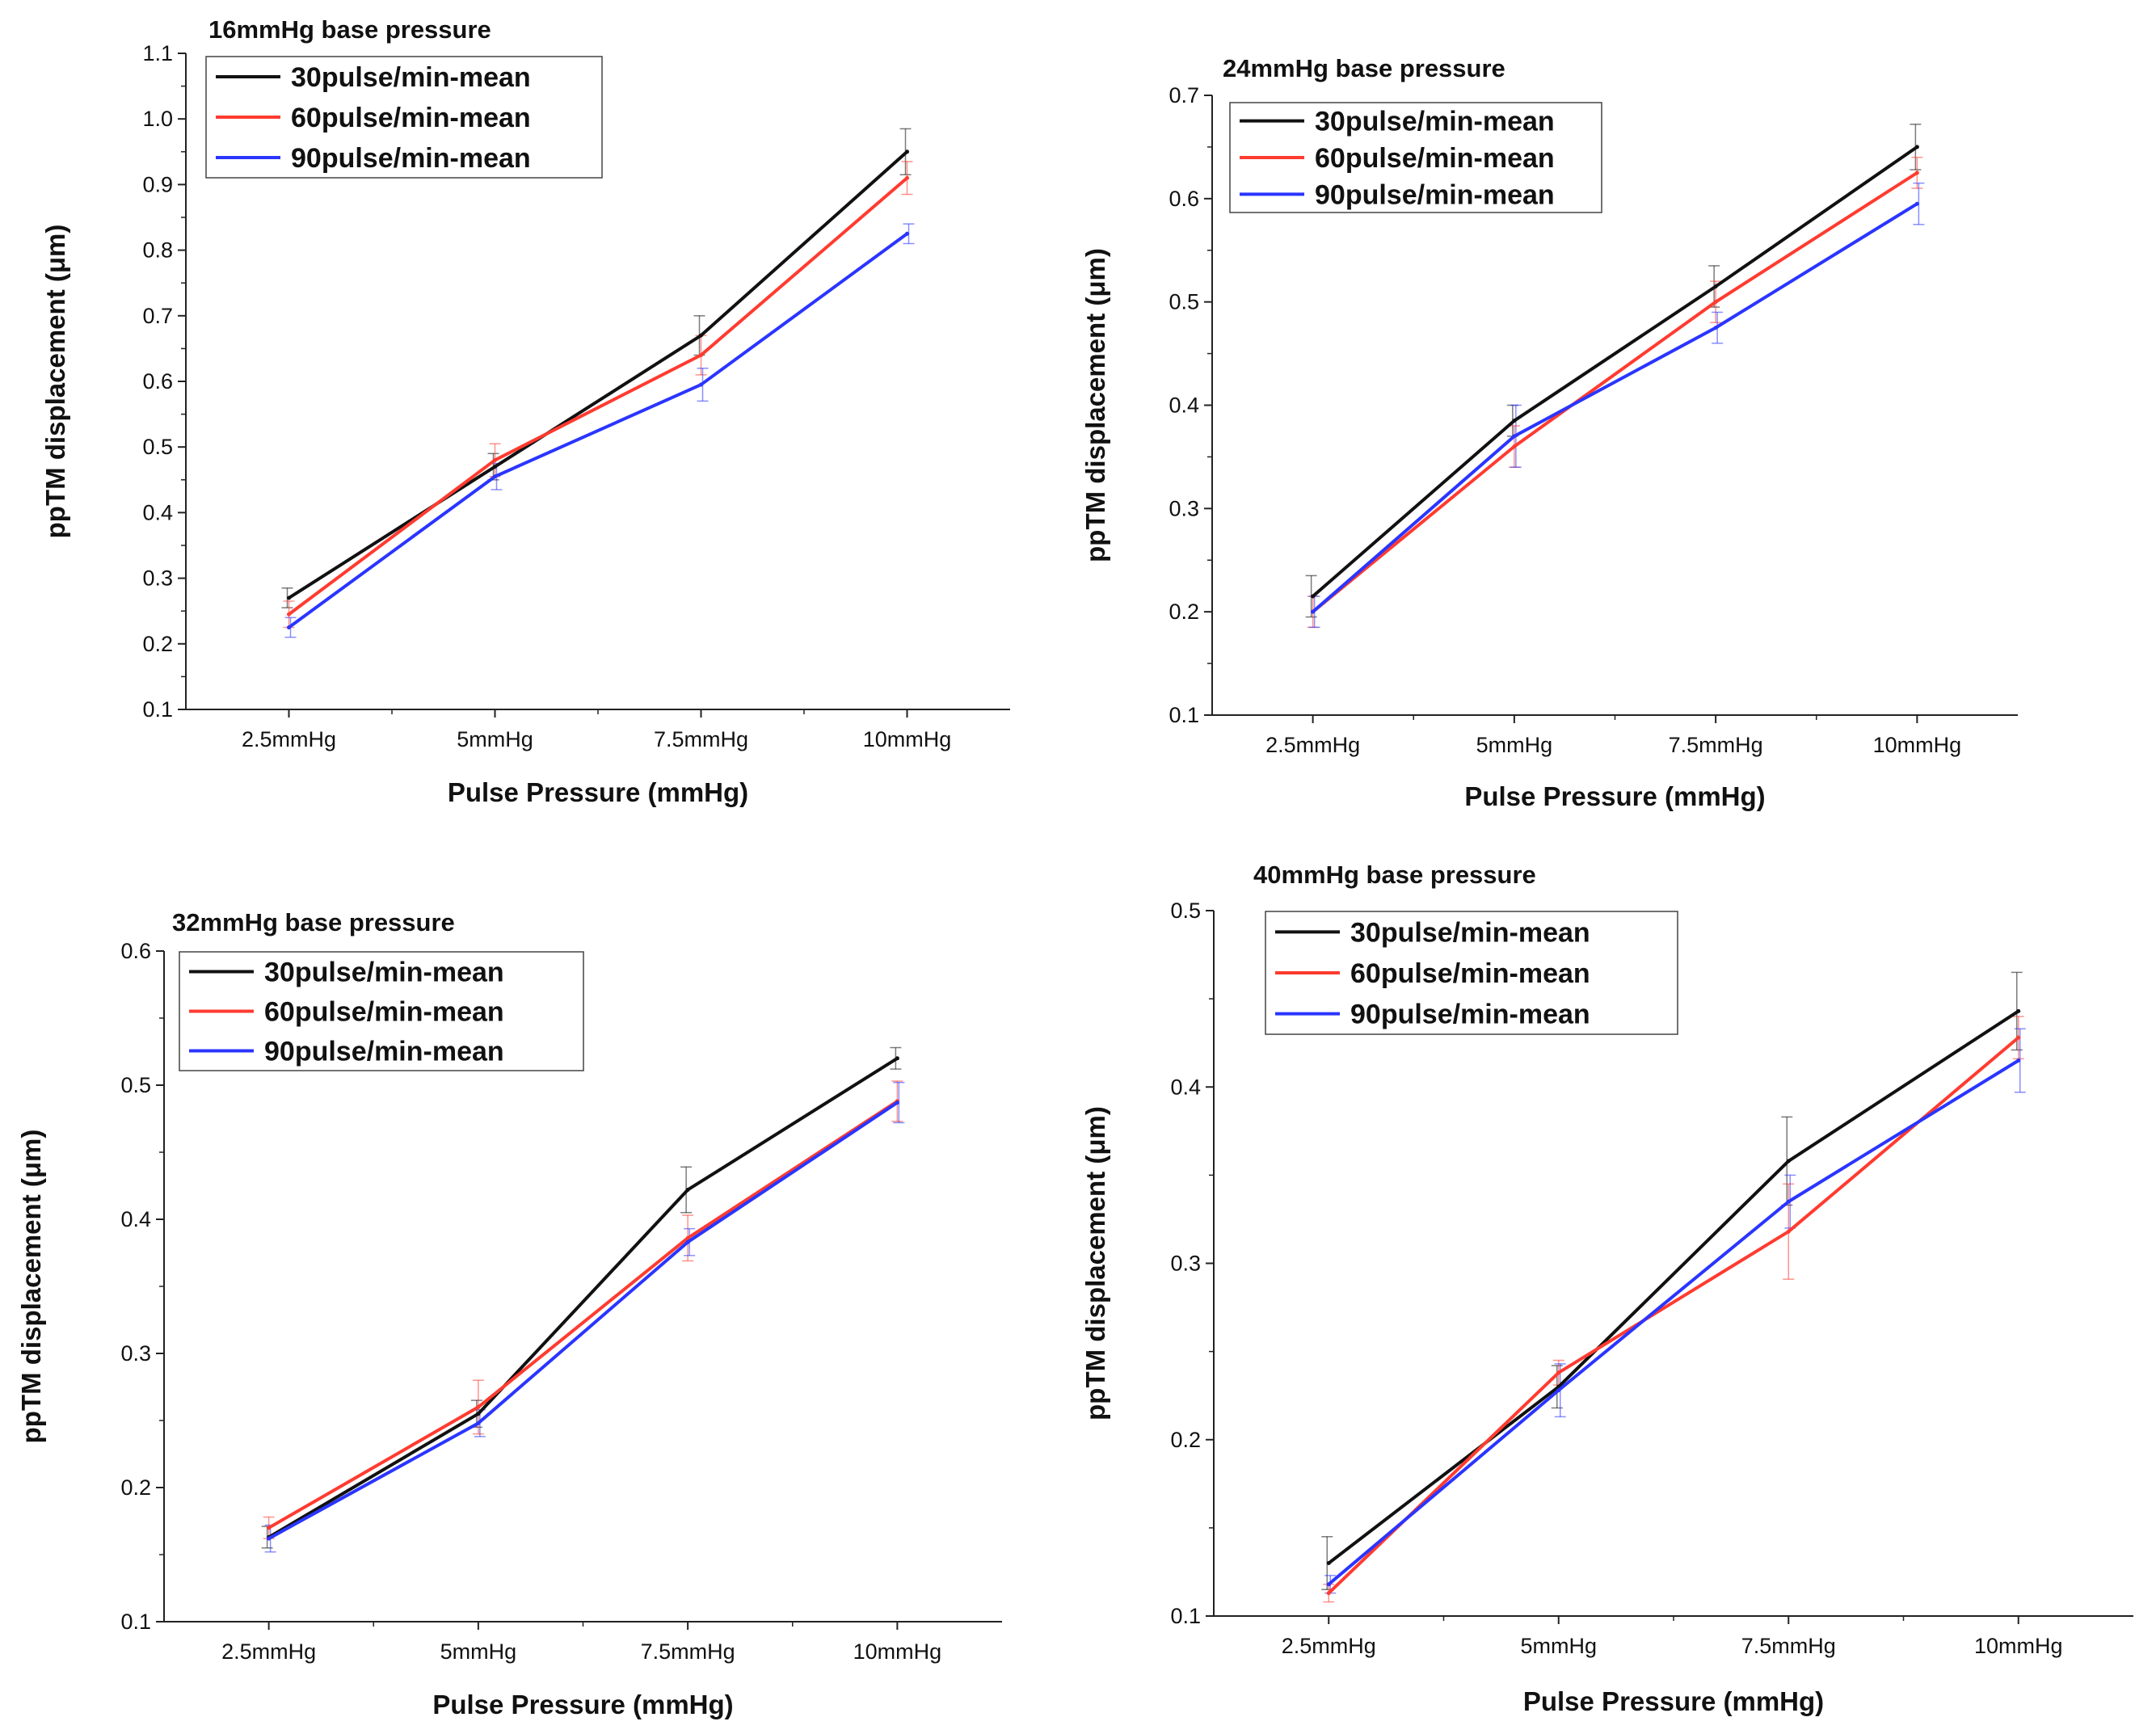  I want to click on chart-title: 40mmHg base pressure, so click(1394, 875).